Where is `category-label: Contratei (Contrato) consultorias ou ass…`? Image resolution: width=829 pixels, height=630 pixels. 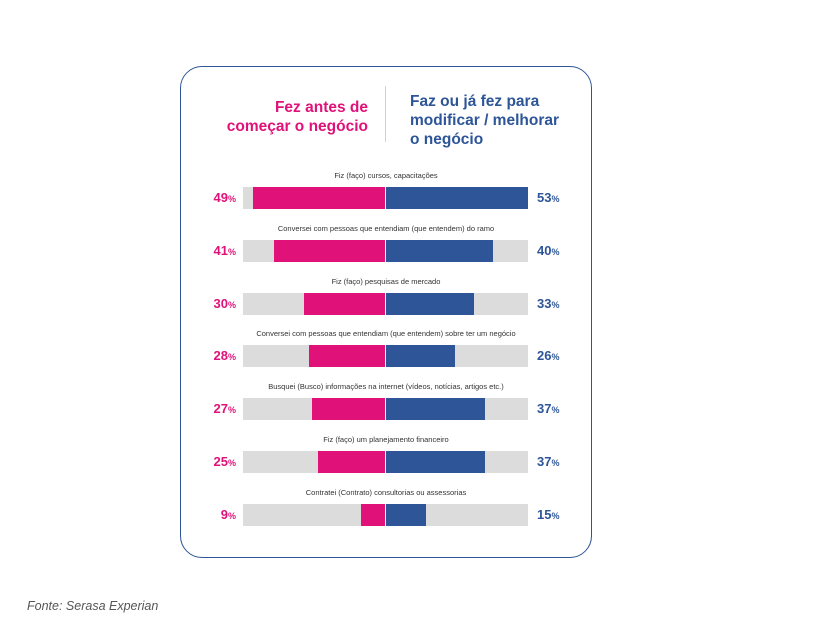 category-label: Contratei (Contrato) consultorias ou ass… is located at coordinates (386, 492).